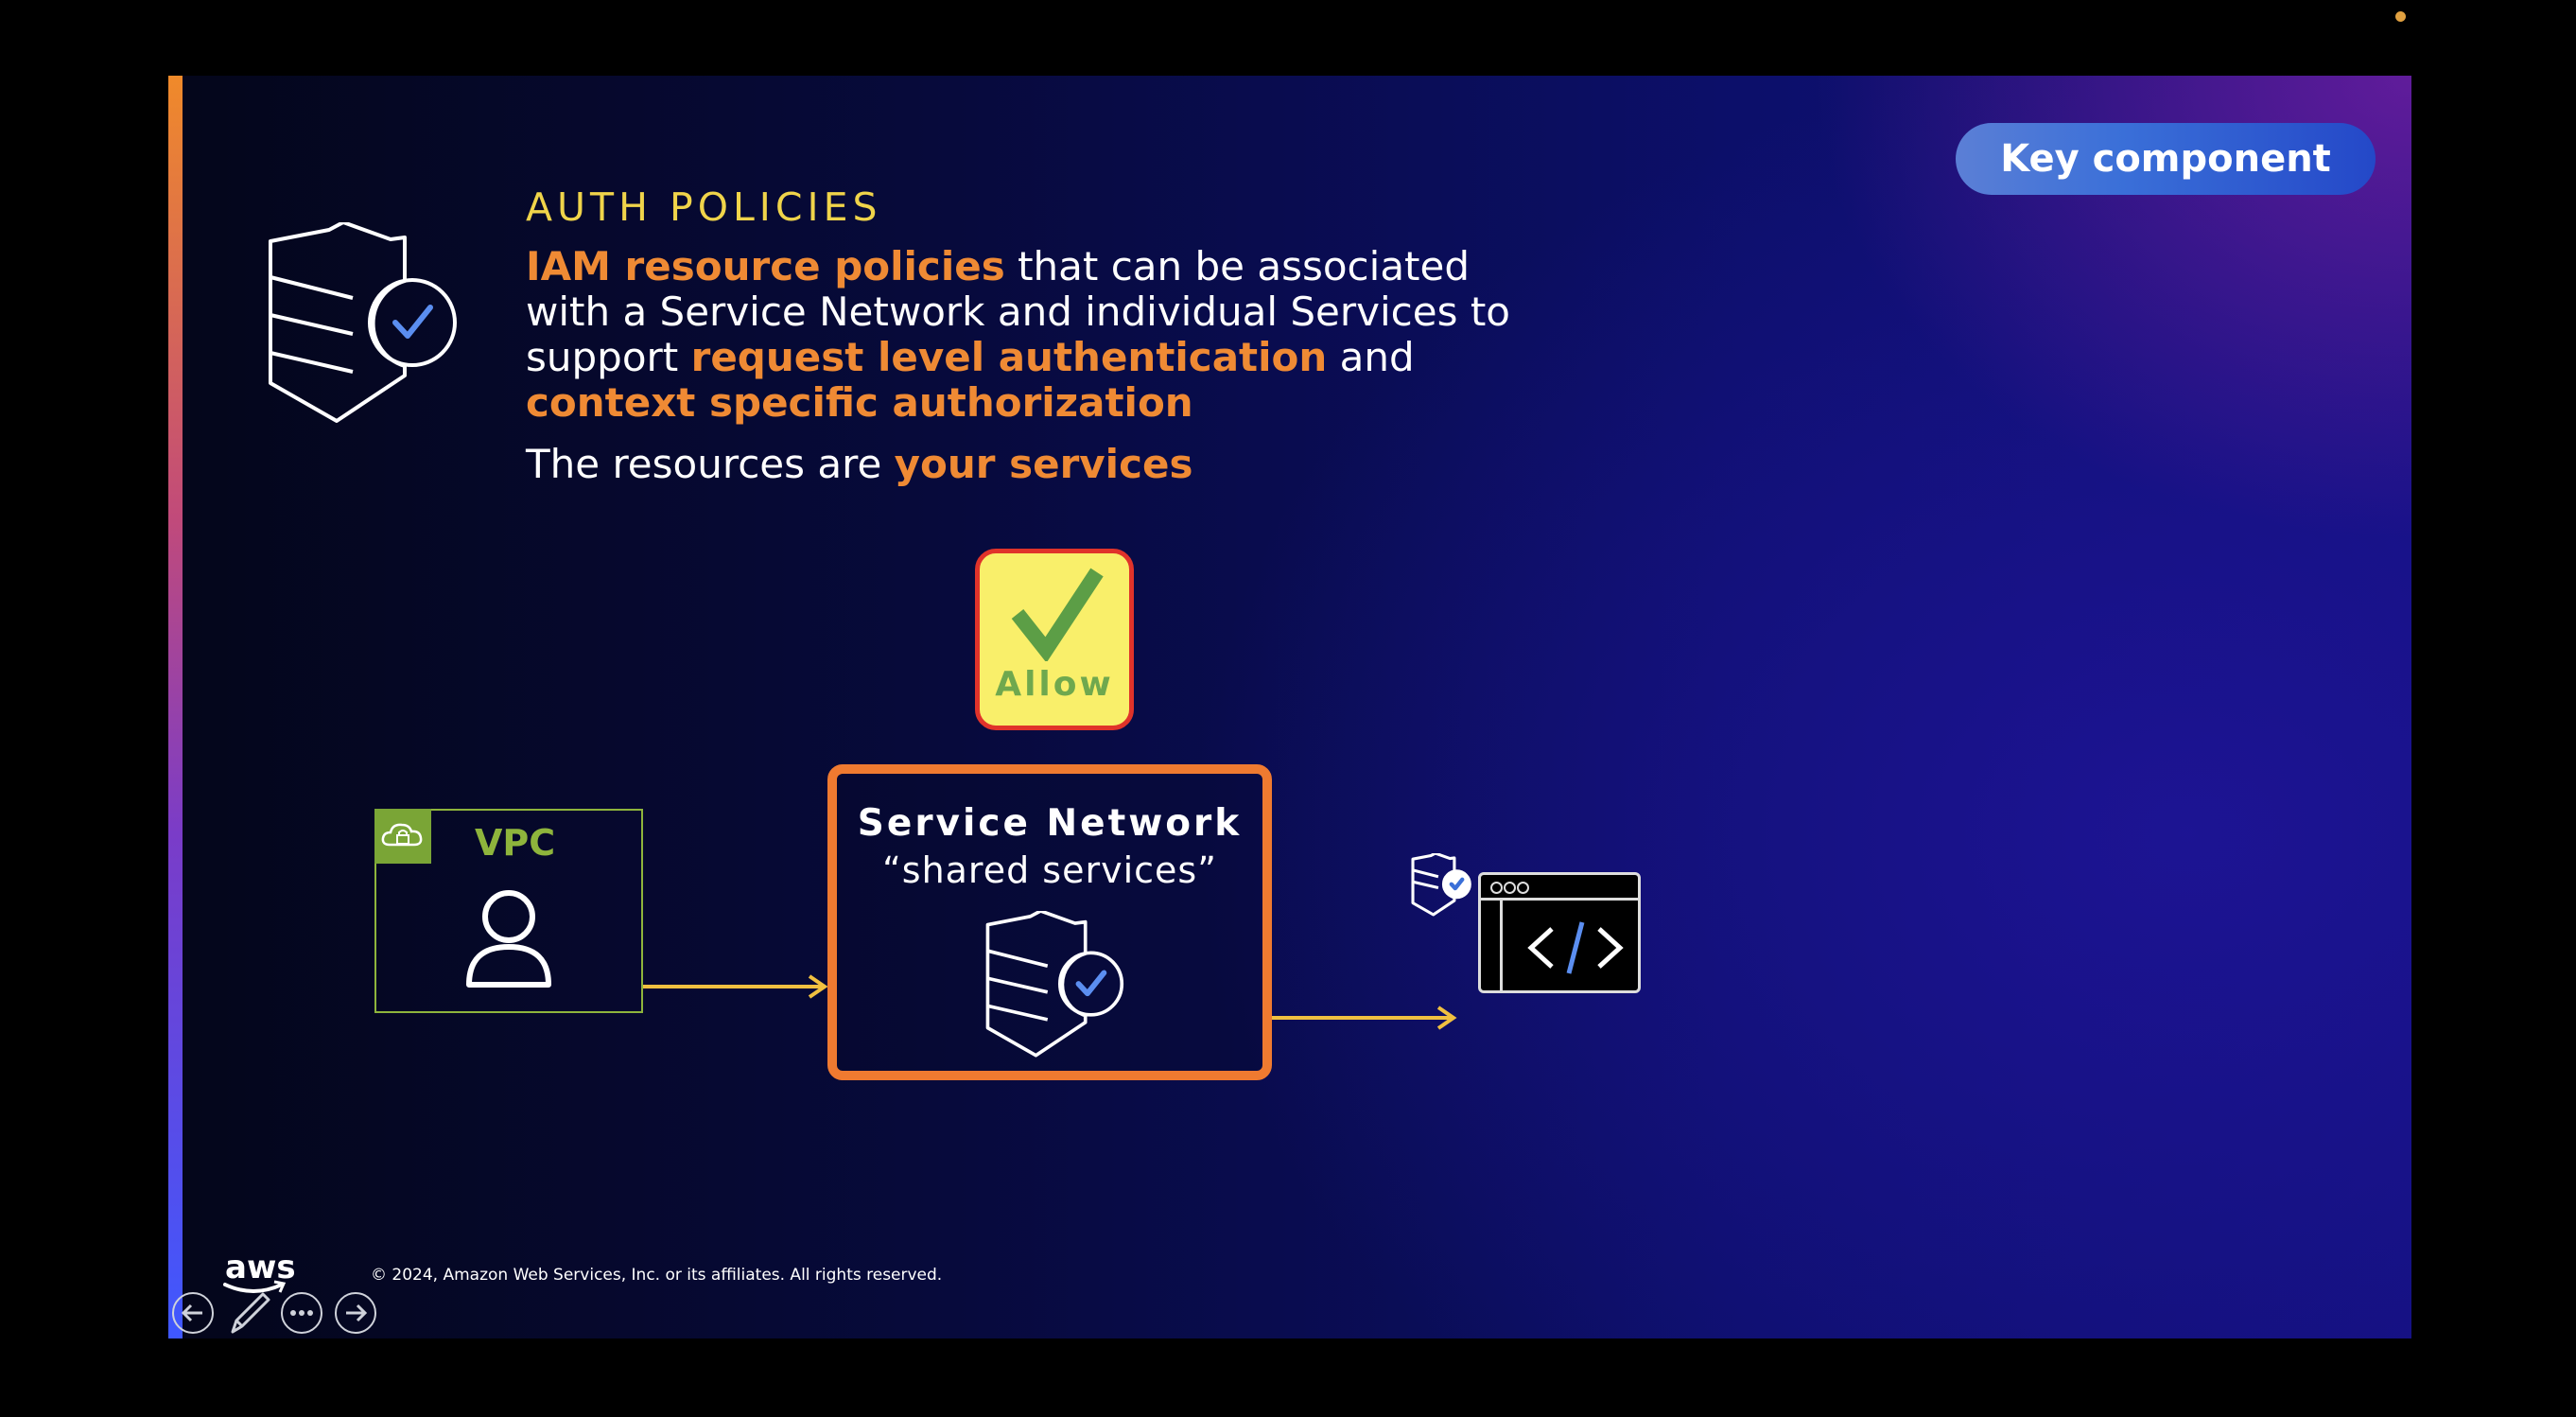 The width and height of the screenshot is (2576, 1417). Describe the element at coordinates (260, 1267) in the screenshot. I see `aws-logo: aws` at that location.